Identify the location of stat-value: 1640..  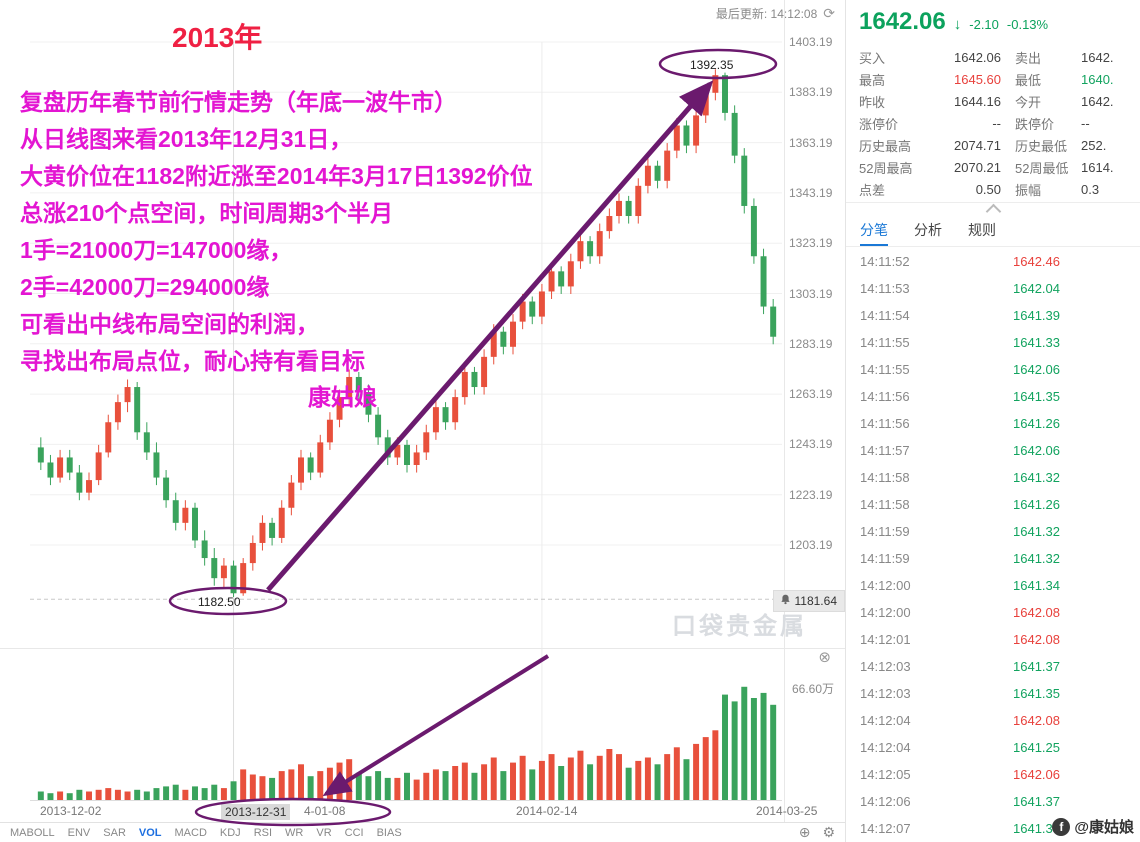
(1097, 79).